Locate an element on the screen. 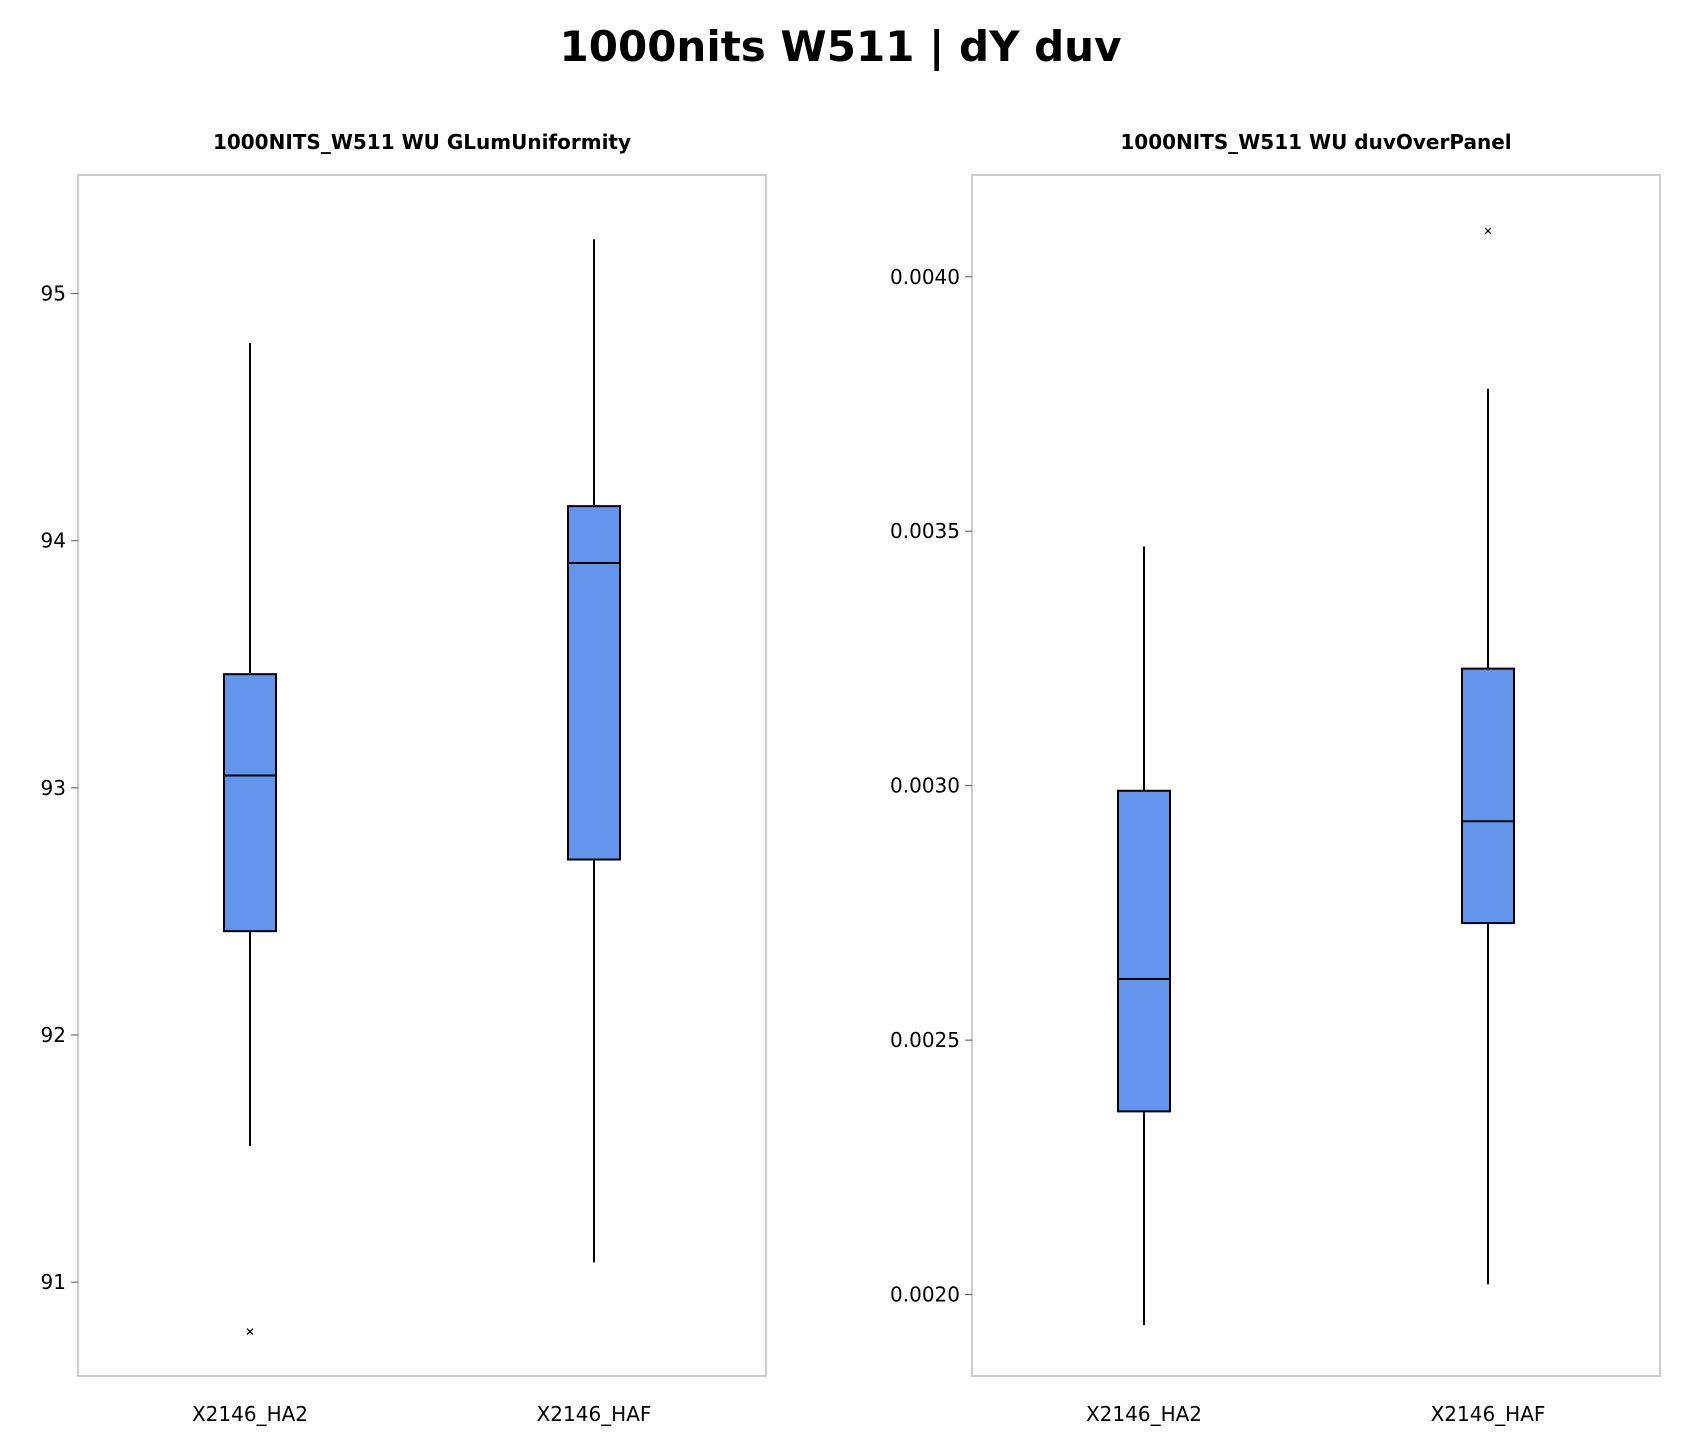 This screenshot has width=1681, height=1449. panel-2-x-tick-label: X2146_HA2 is located at coordinates (1144, 1414).